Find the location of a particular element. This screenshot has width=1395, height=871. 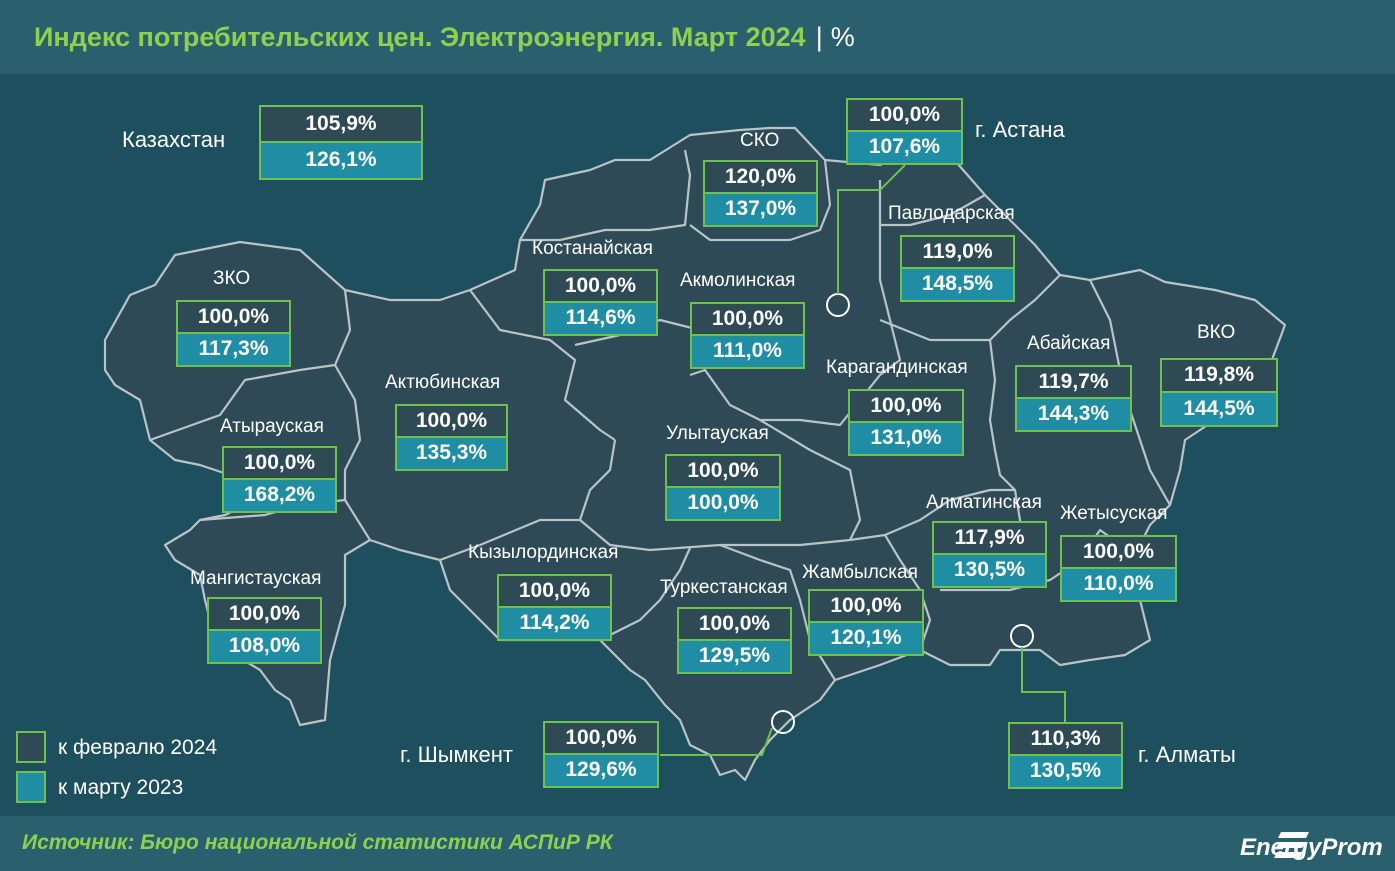

mar-value: 100,0% is located at coordinates (723, 503).